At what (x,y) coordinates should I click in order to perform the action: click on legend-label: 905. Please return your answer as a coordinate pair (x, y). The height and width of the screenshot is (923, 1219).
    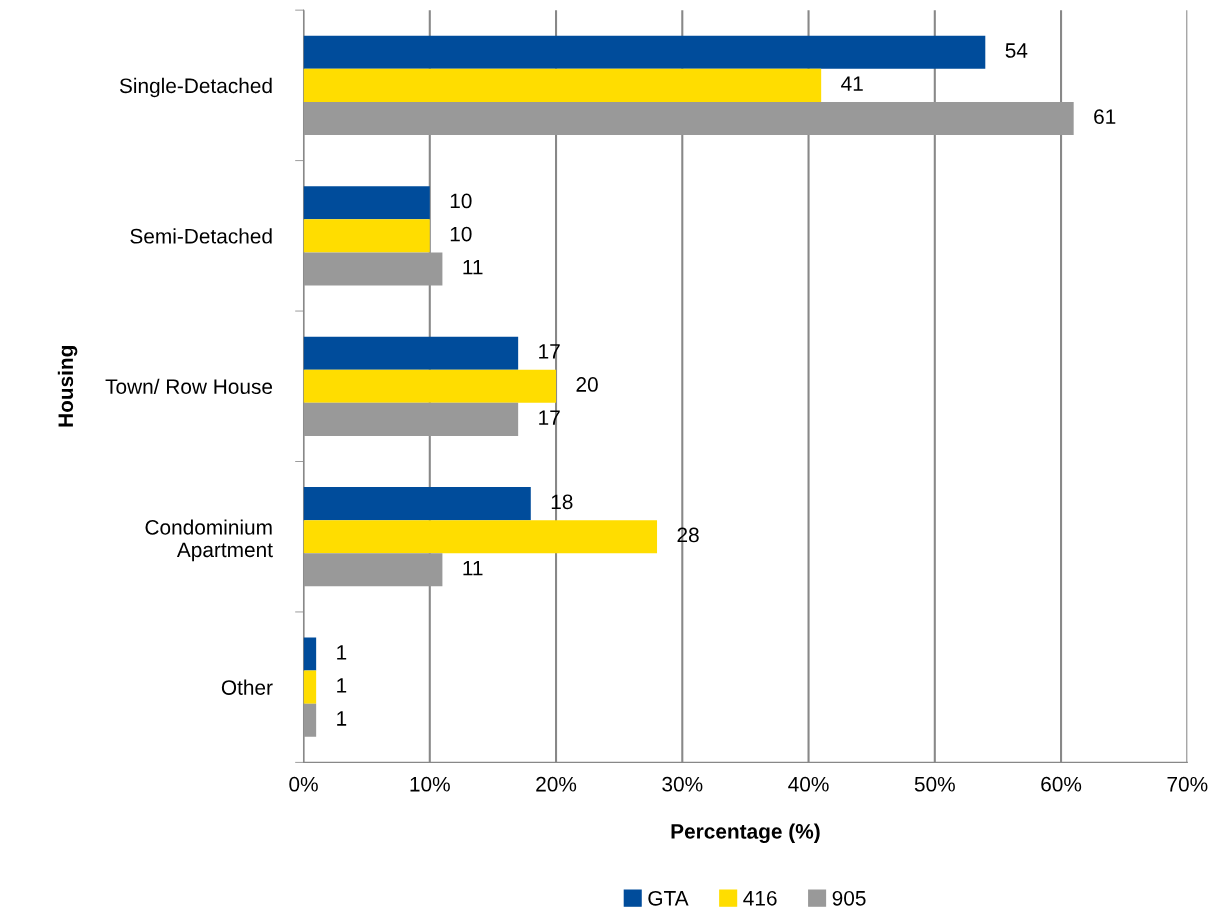
    Looking at the image, I should click on (849, 898).